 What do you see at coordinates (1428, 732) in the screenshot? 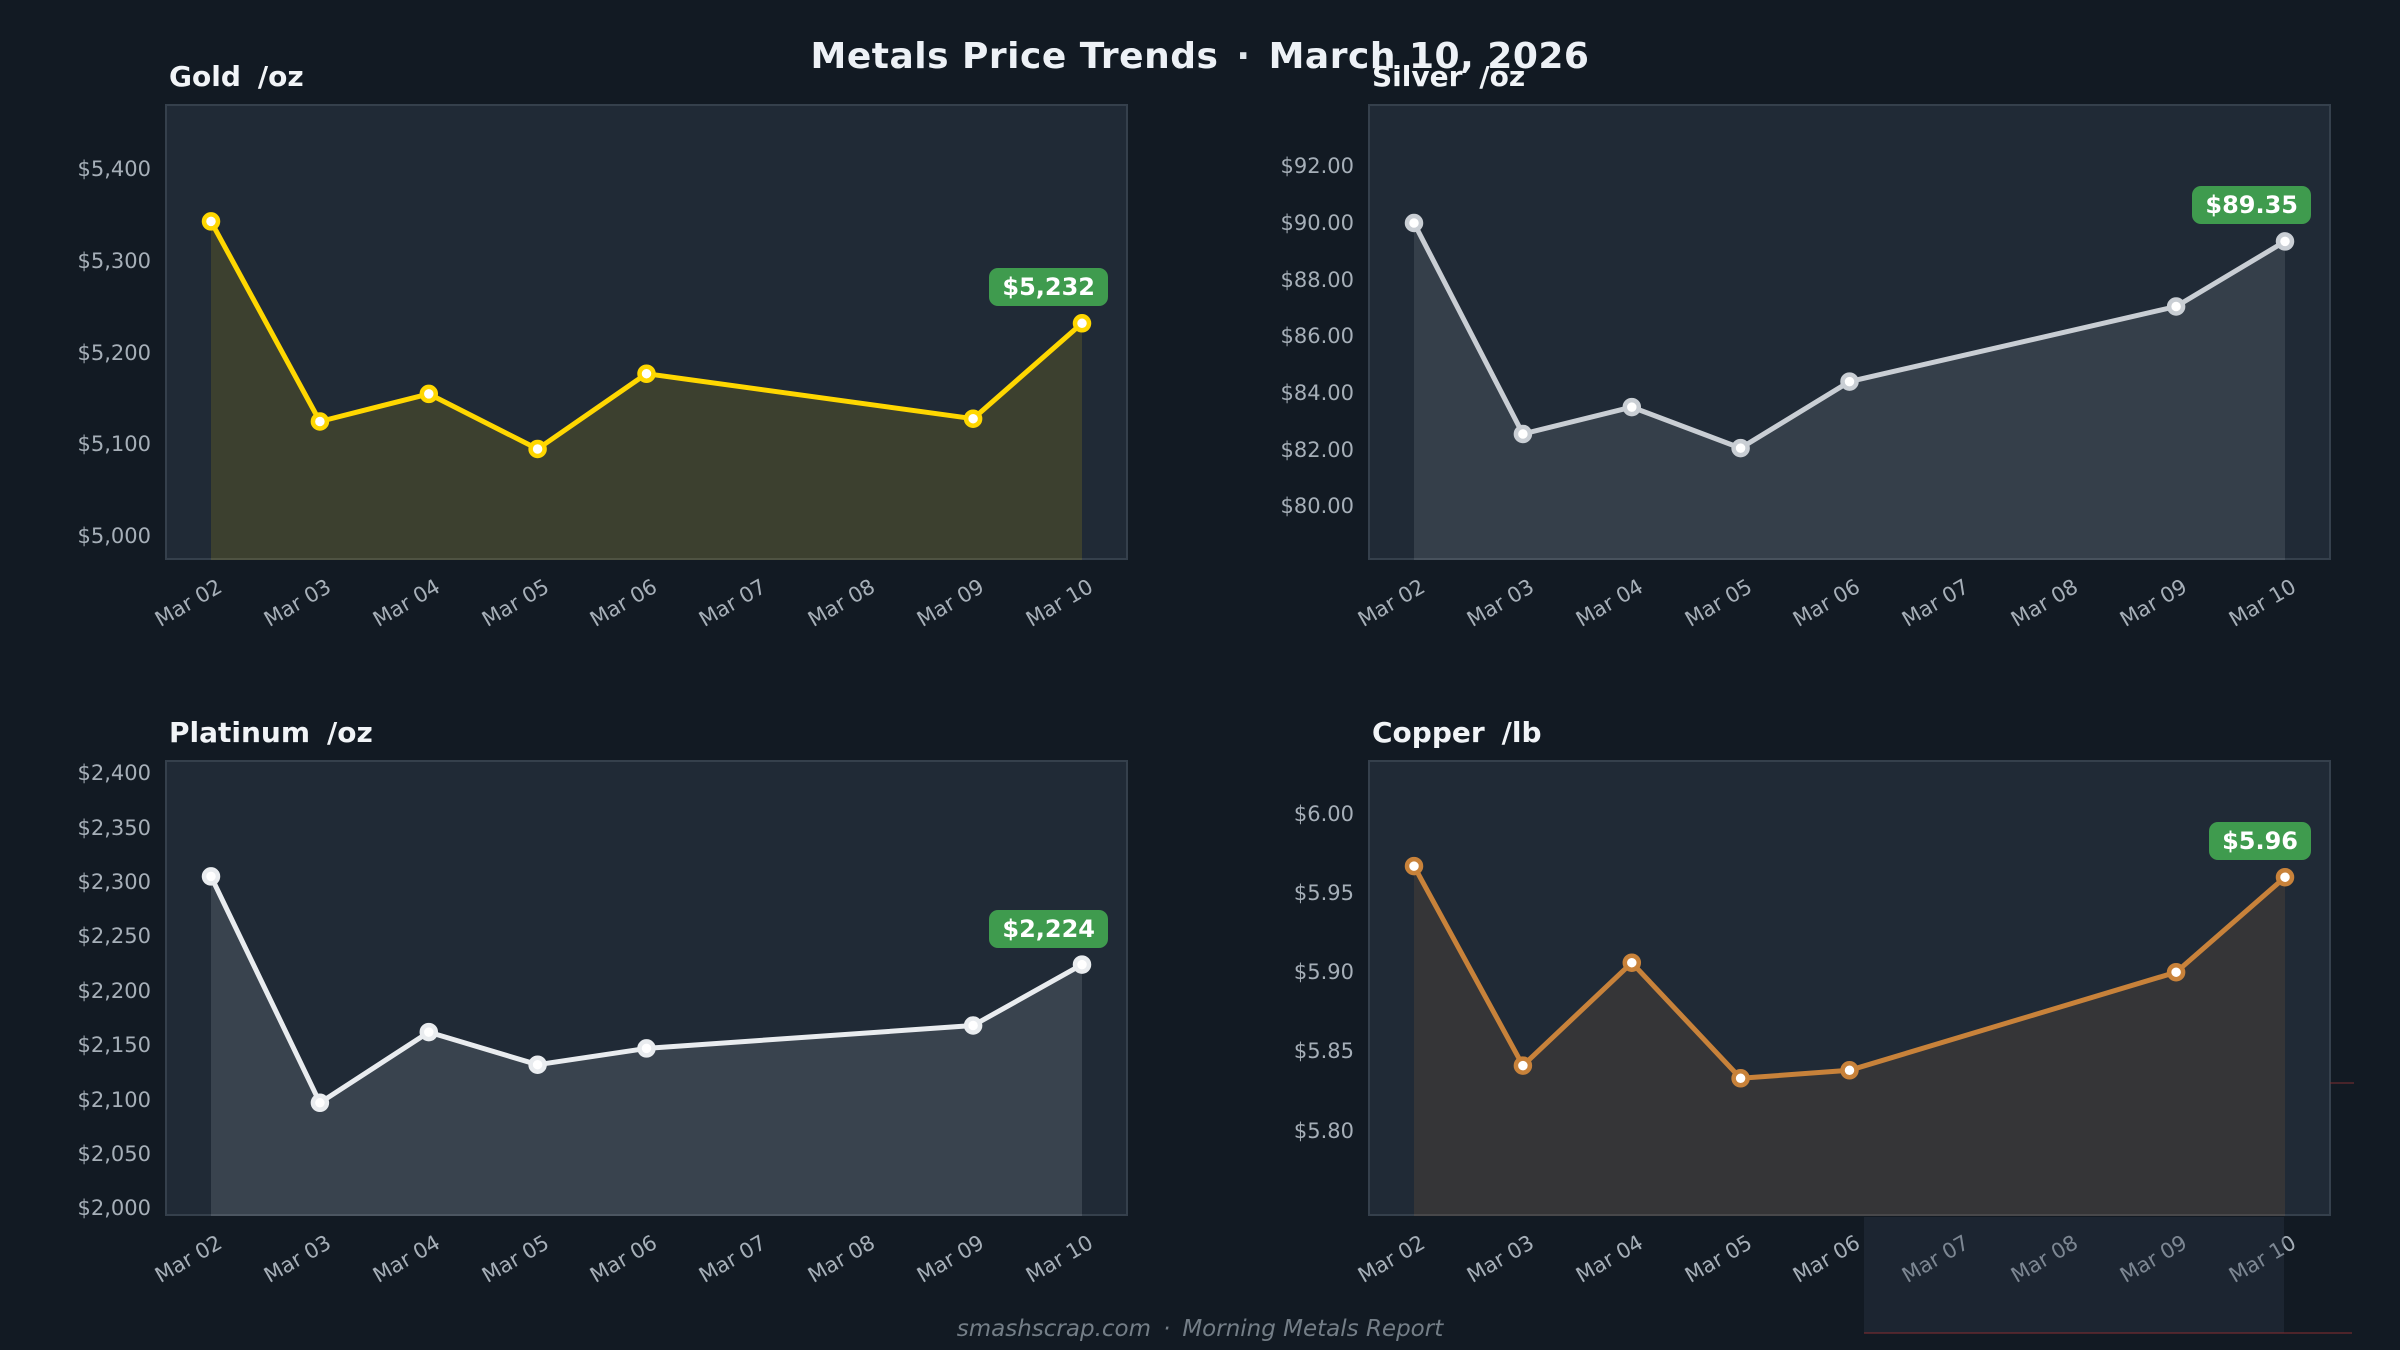
I see `copper-title-label: Copper` at bounding box center [1428, 732].